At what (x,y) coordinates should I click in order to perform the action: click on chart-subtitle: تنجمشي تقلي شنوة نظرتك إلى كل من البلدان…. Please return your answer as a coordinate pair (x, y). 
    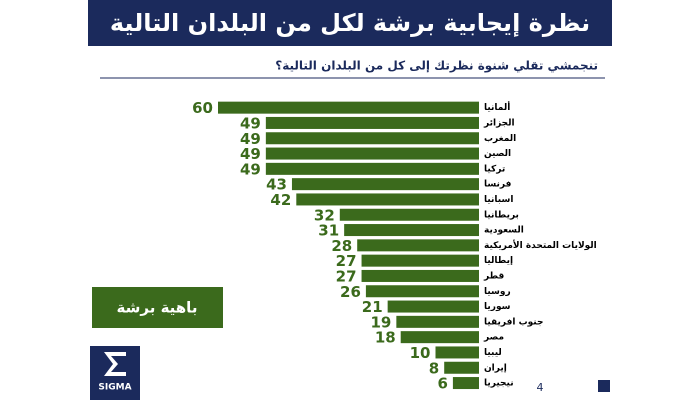
    Looking at the image, I should click on (436, 66).